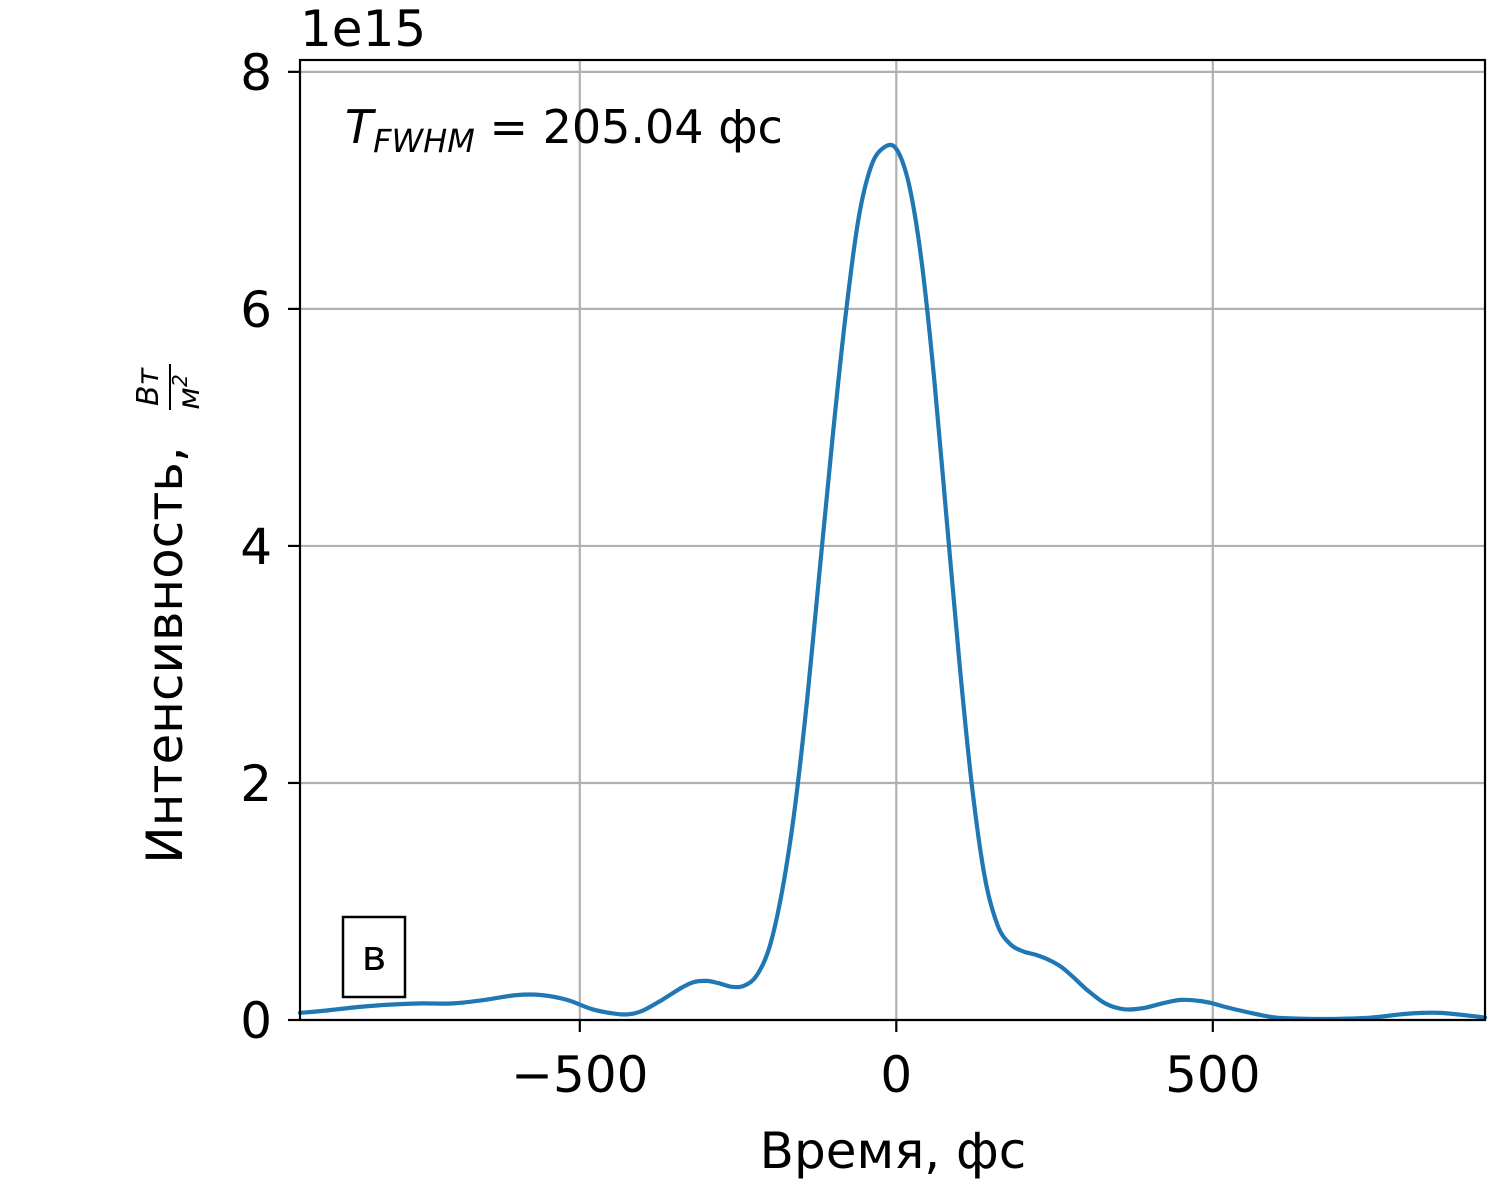 This screenshot has height=1200, width=1500. I want to click on y-axis-unit-exponent: 2, so click(180, 380).